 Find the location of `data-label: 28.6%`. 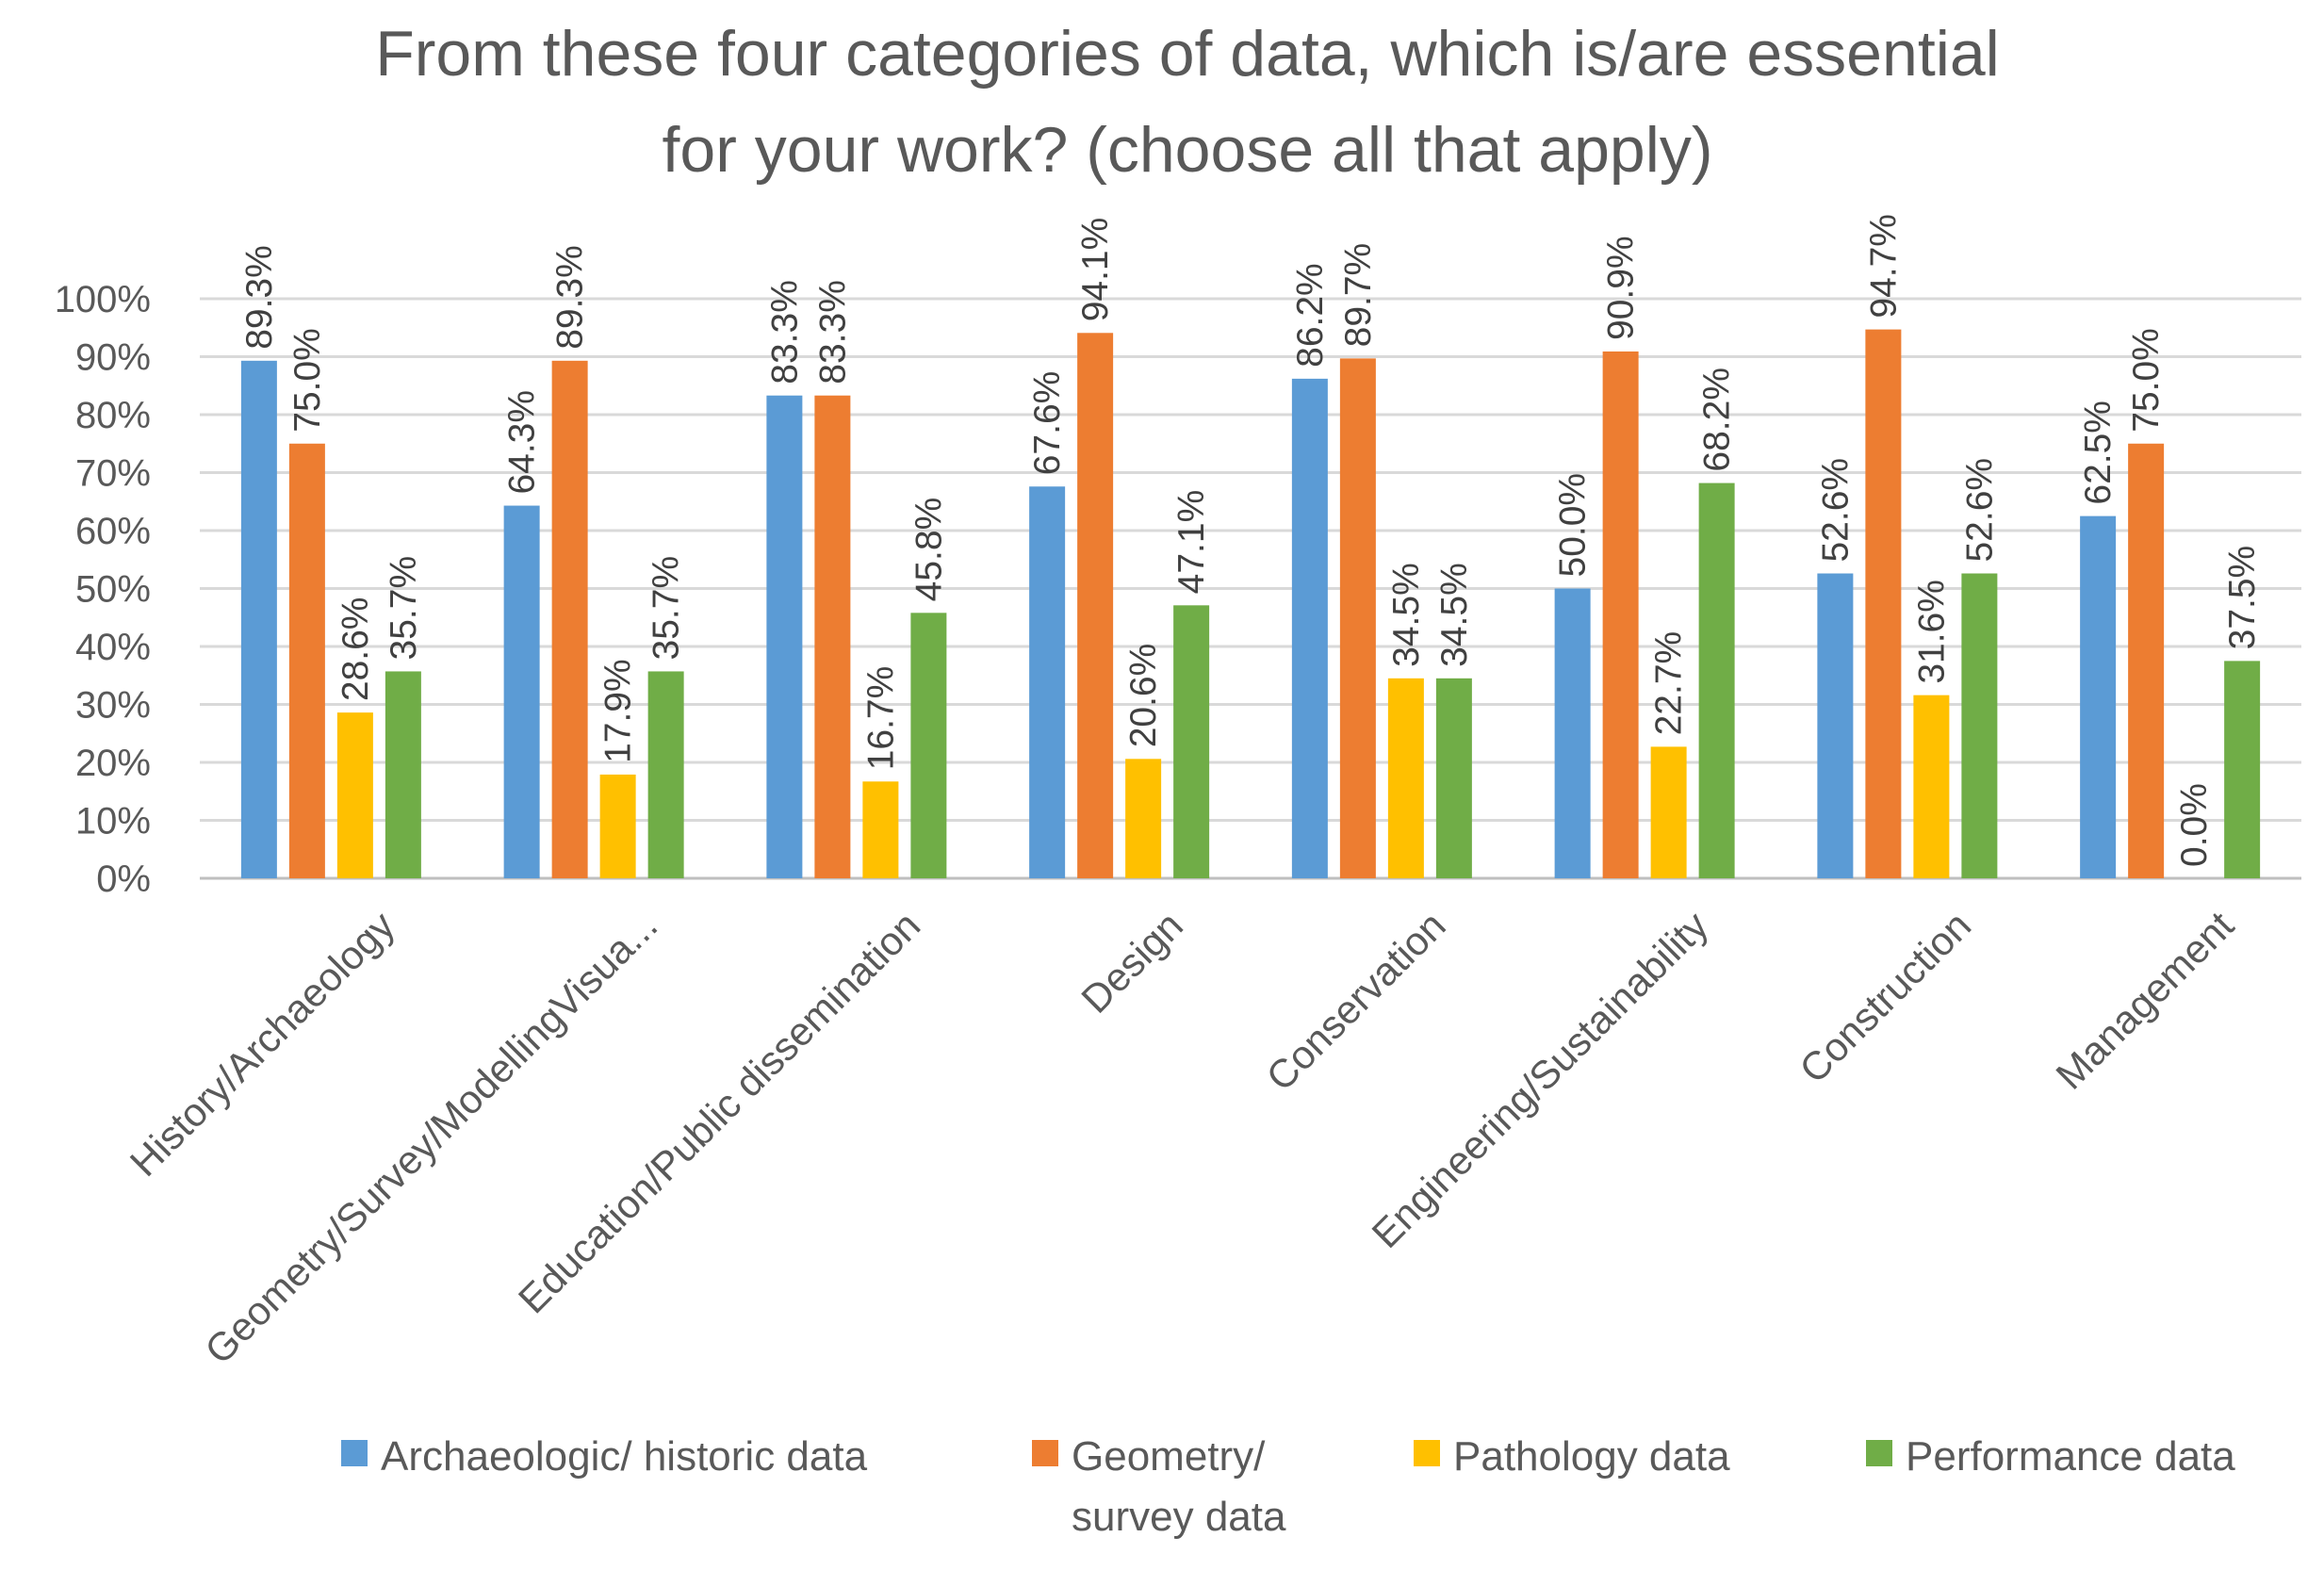

data-label: 28.6% is located at coordinates (356, 649).